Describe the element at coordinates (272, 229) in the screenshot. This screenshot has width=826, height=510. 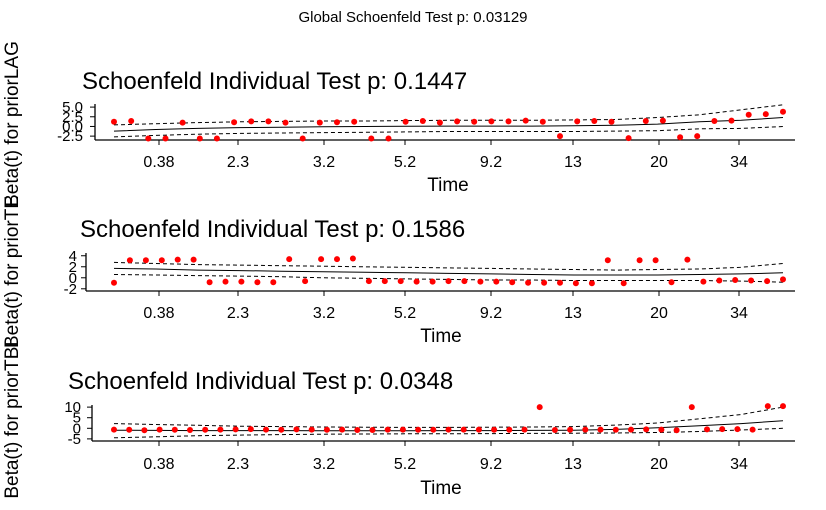
I see `panel-2-title: Schoenfeld Individual Test p: 0.1586` at that location.